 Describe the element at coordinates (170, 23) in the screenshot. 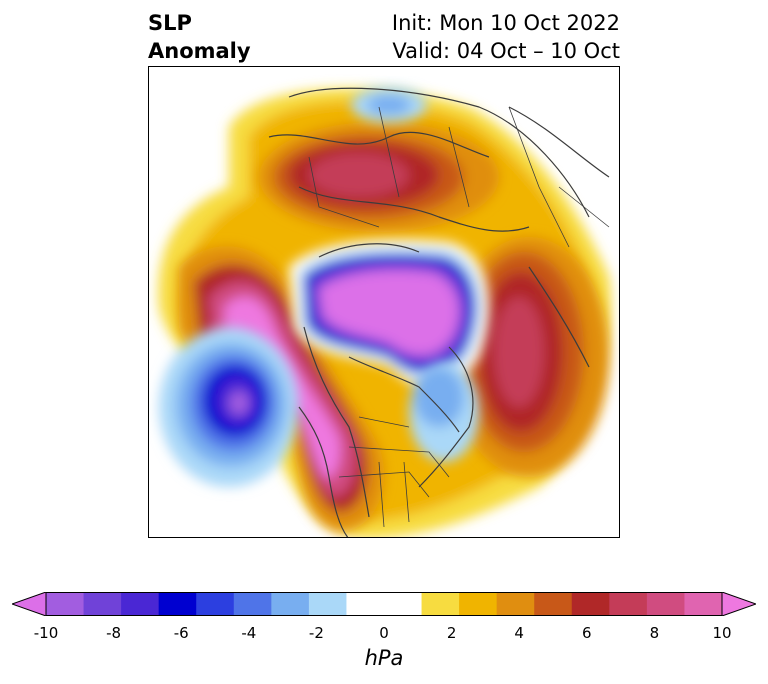

I see `title-variable: SLP` at that location.